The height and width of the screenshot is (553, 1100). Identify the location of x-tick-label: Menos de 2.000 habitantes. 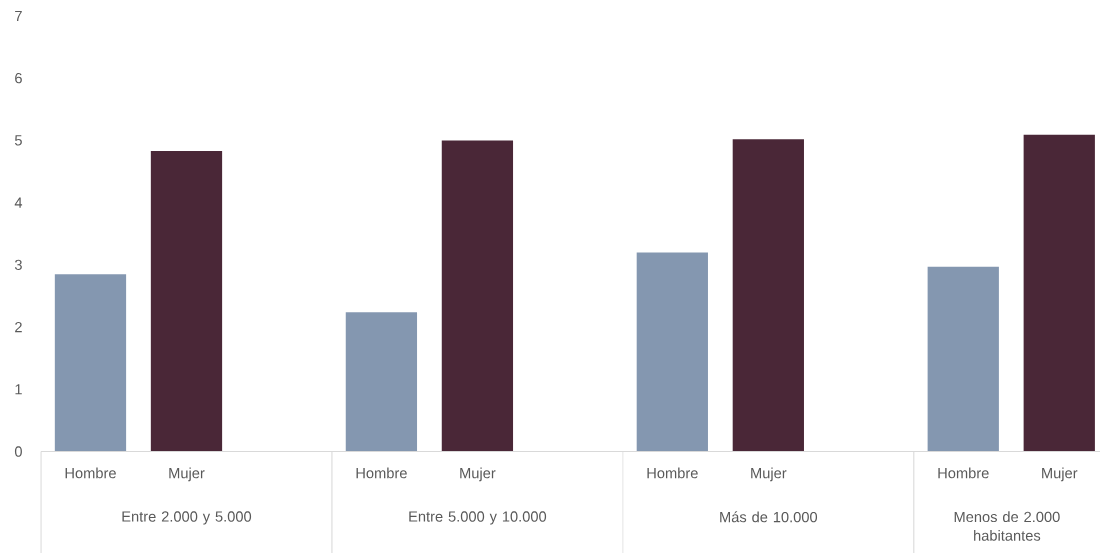
(1007, 526).